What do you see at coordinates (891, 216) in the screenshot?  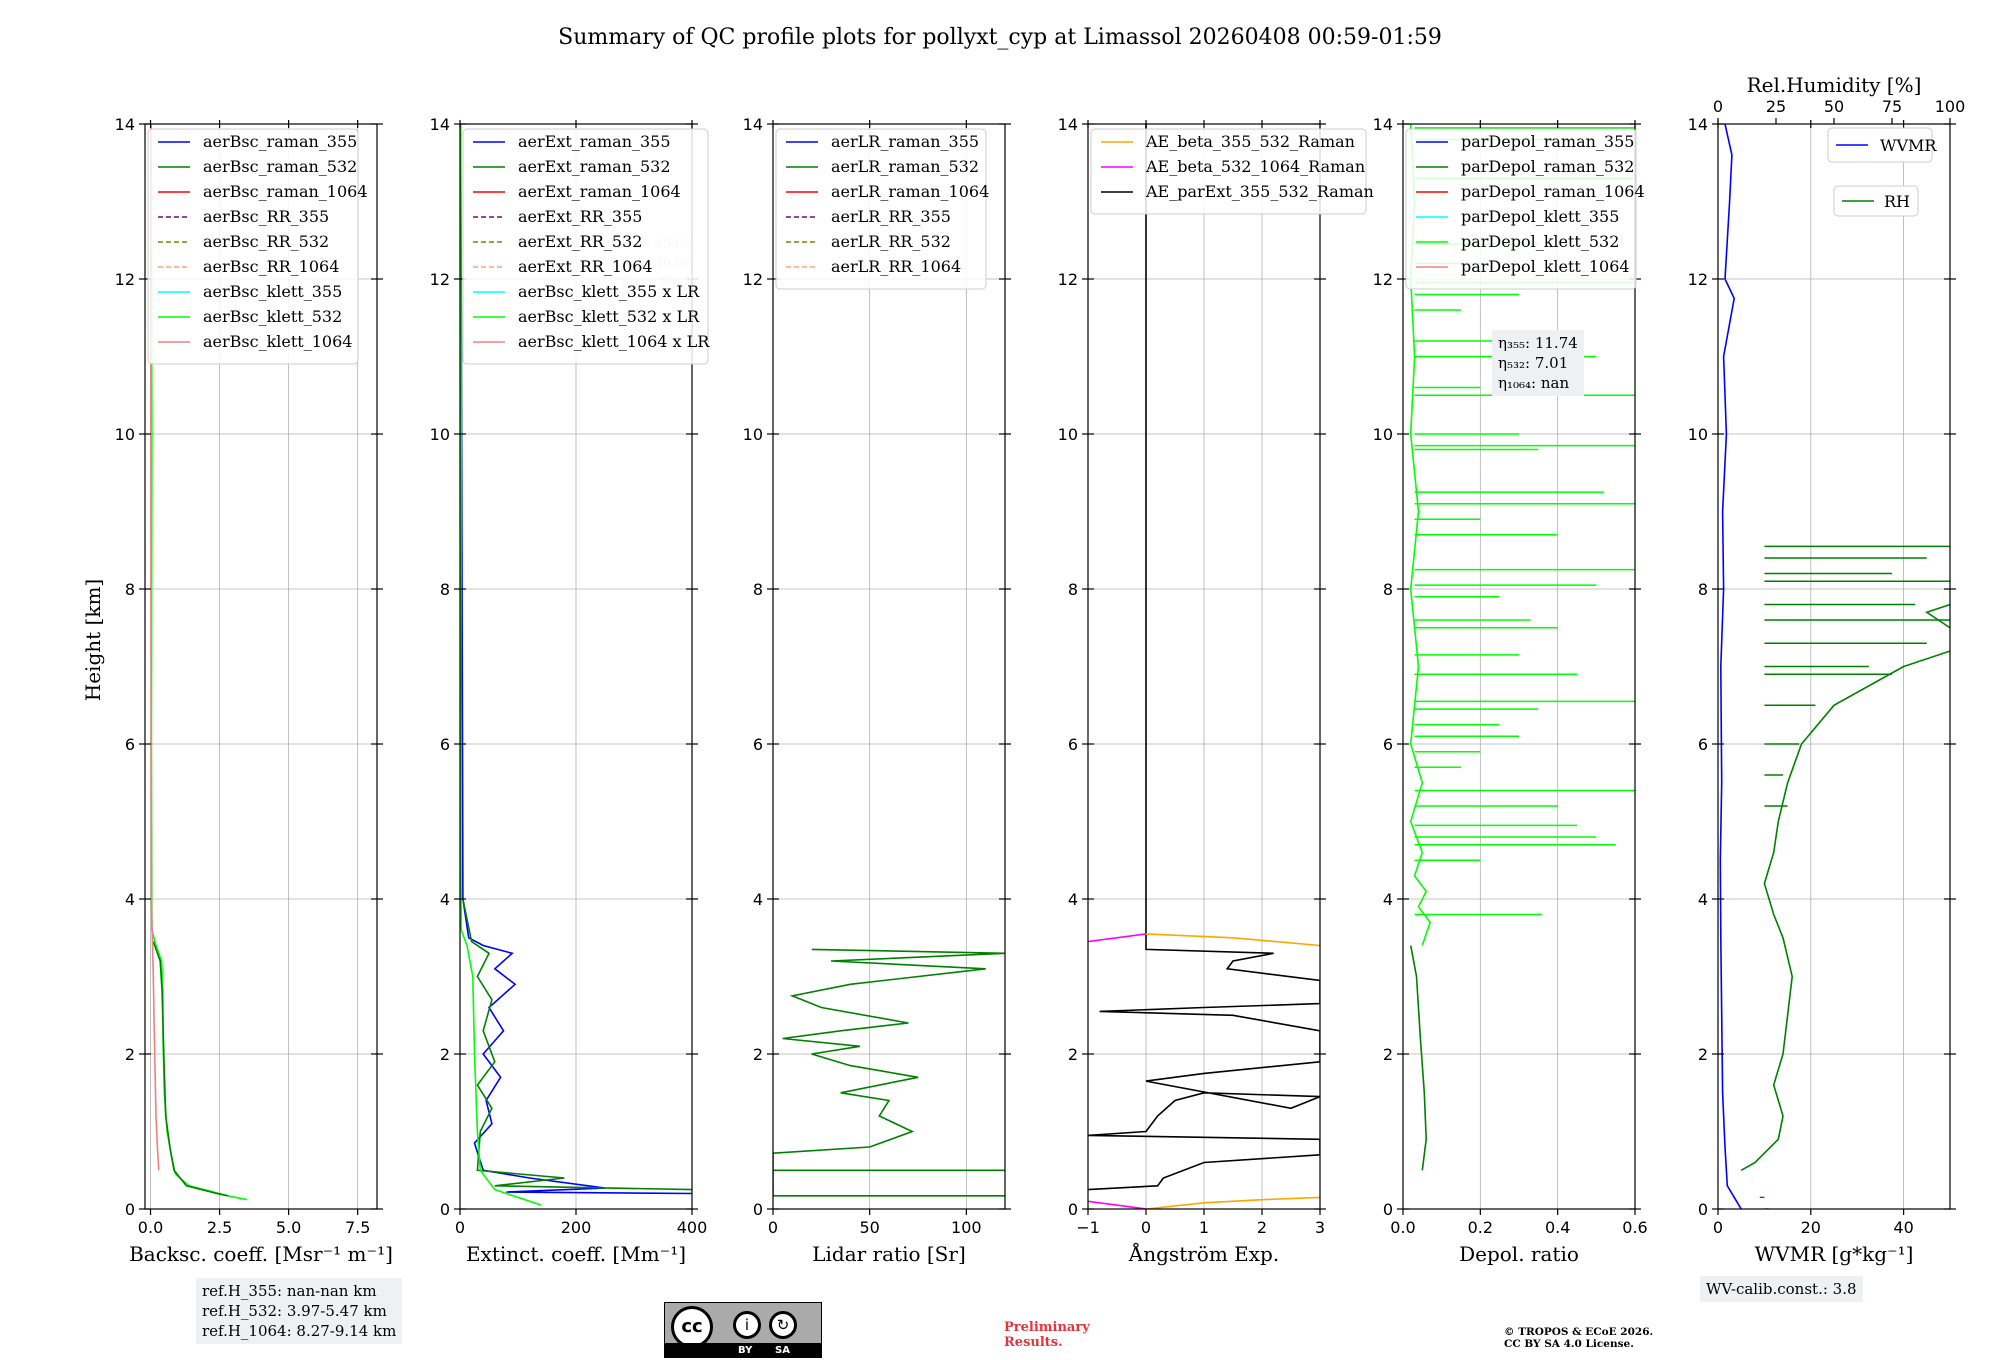 I see `legend-entry: aerLR_RR_355` at bounding box center [891, 216].